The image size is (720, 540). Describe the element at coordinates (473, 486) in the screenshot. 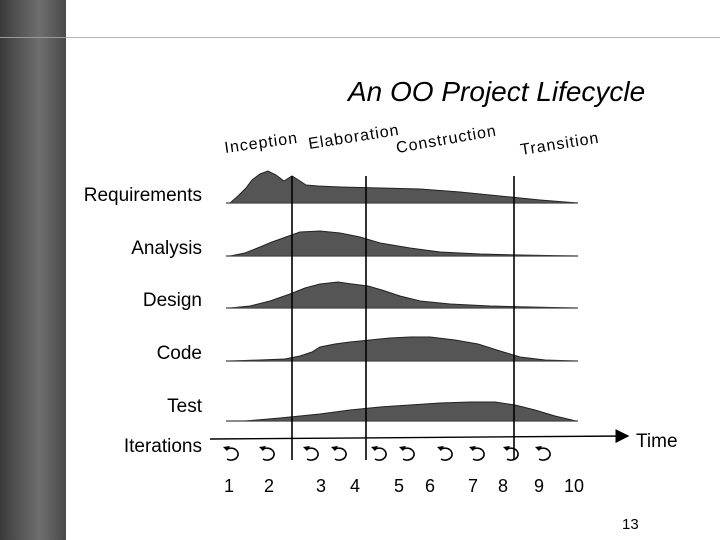

I see `iteration-number: 7` at that location.